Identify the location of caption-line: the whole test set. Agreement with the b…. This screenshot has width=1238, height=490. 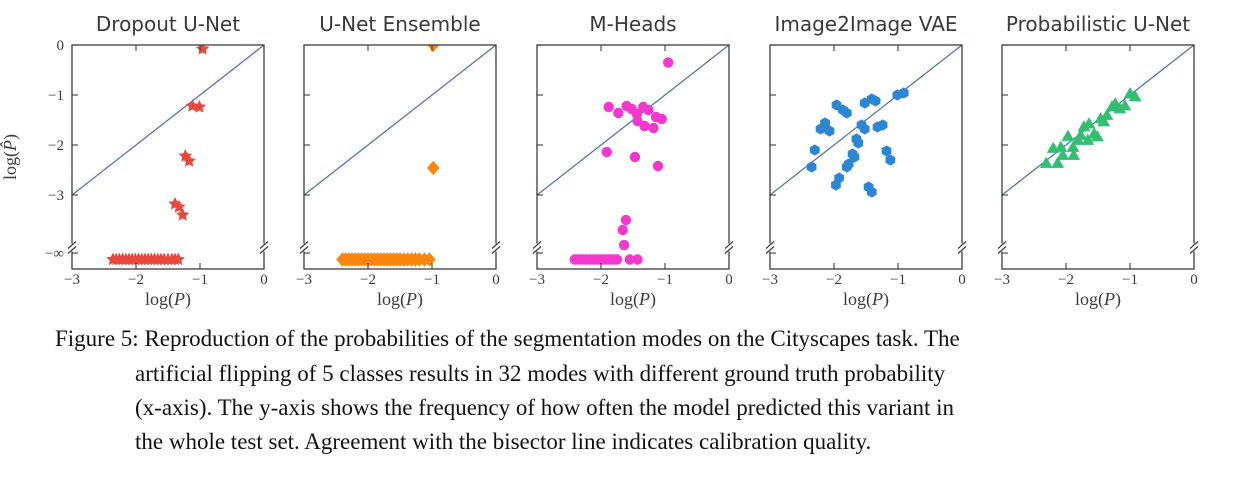
(503, 441).